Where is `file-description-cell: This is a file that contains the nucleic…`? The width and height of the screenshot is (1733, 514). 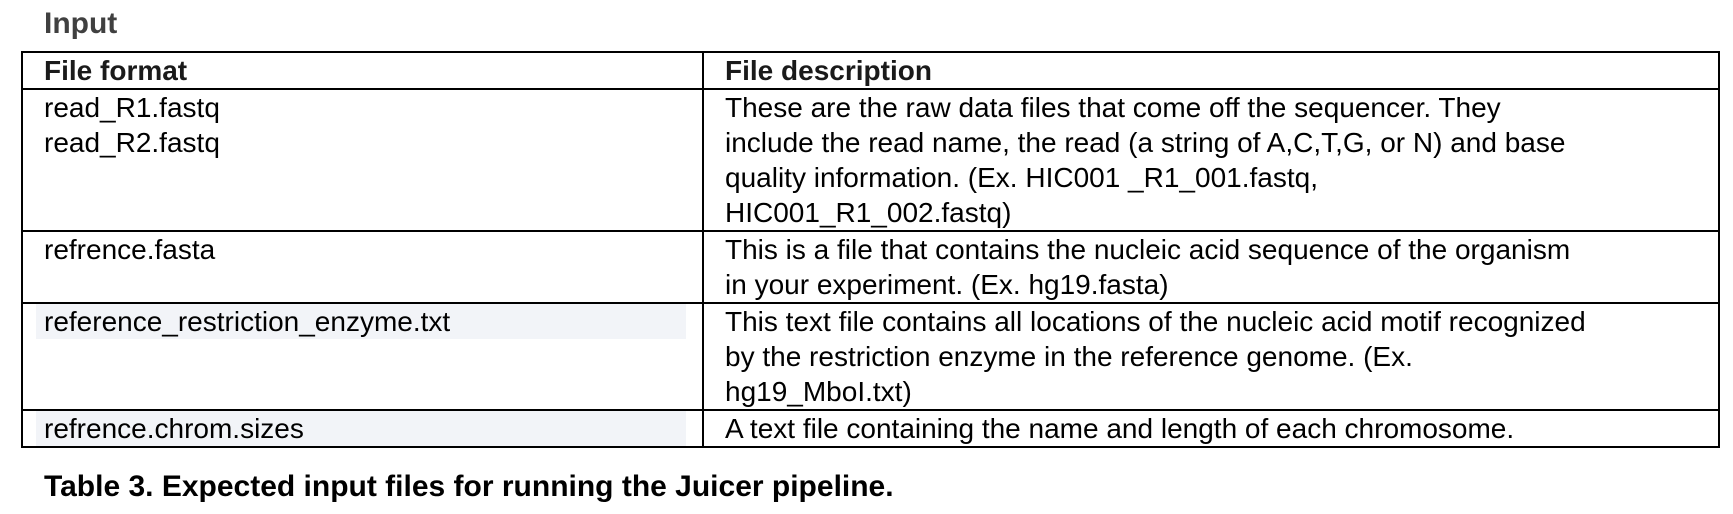 file-description-cell: This is a file that contains the nucleic… is located at coordinates (1211, 267).